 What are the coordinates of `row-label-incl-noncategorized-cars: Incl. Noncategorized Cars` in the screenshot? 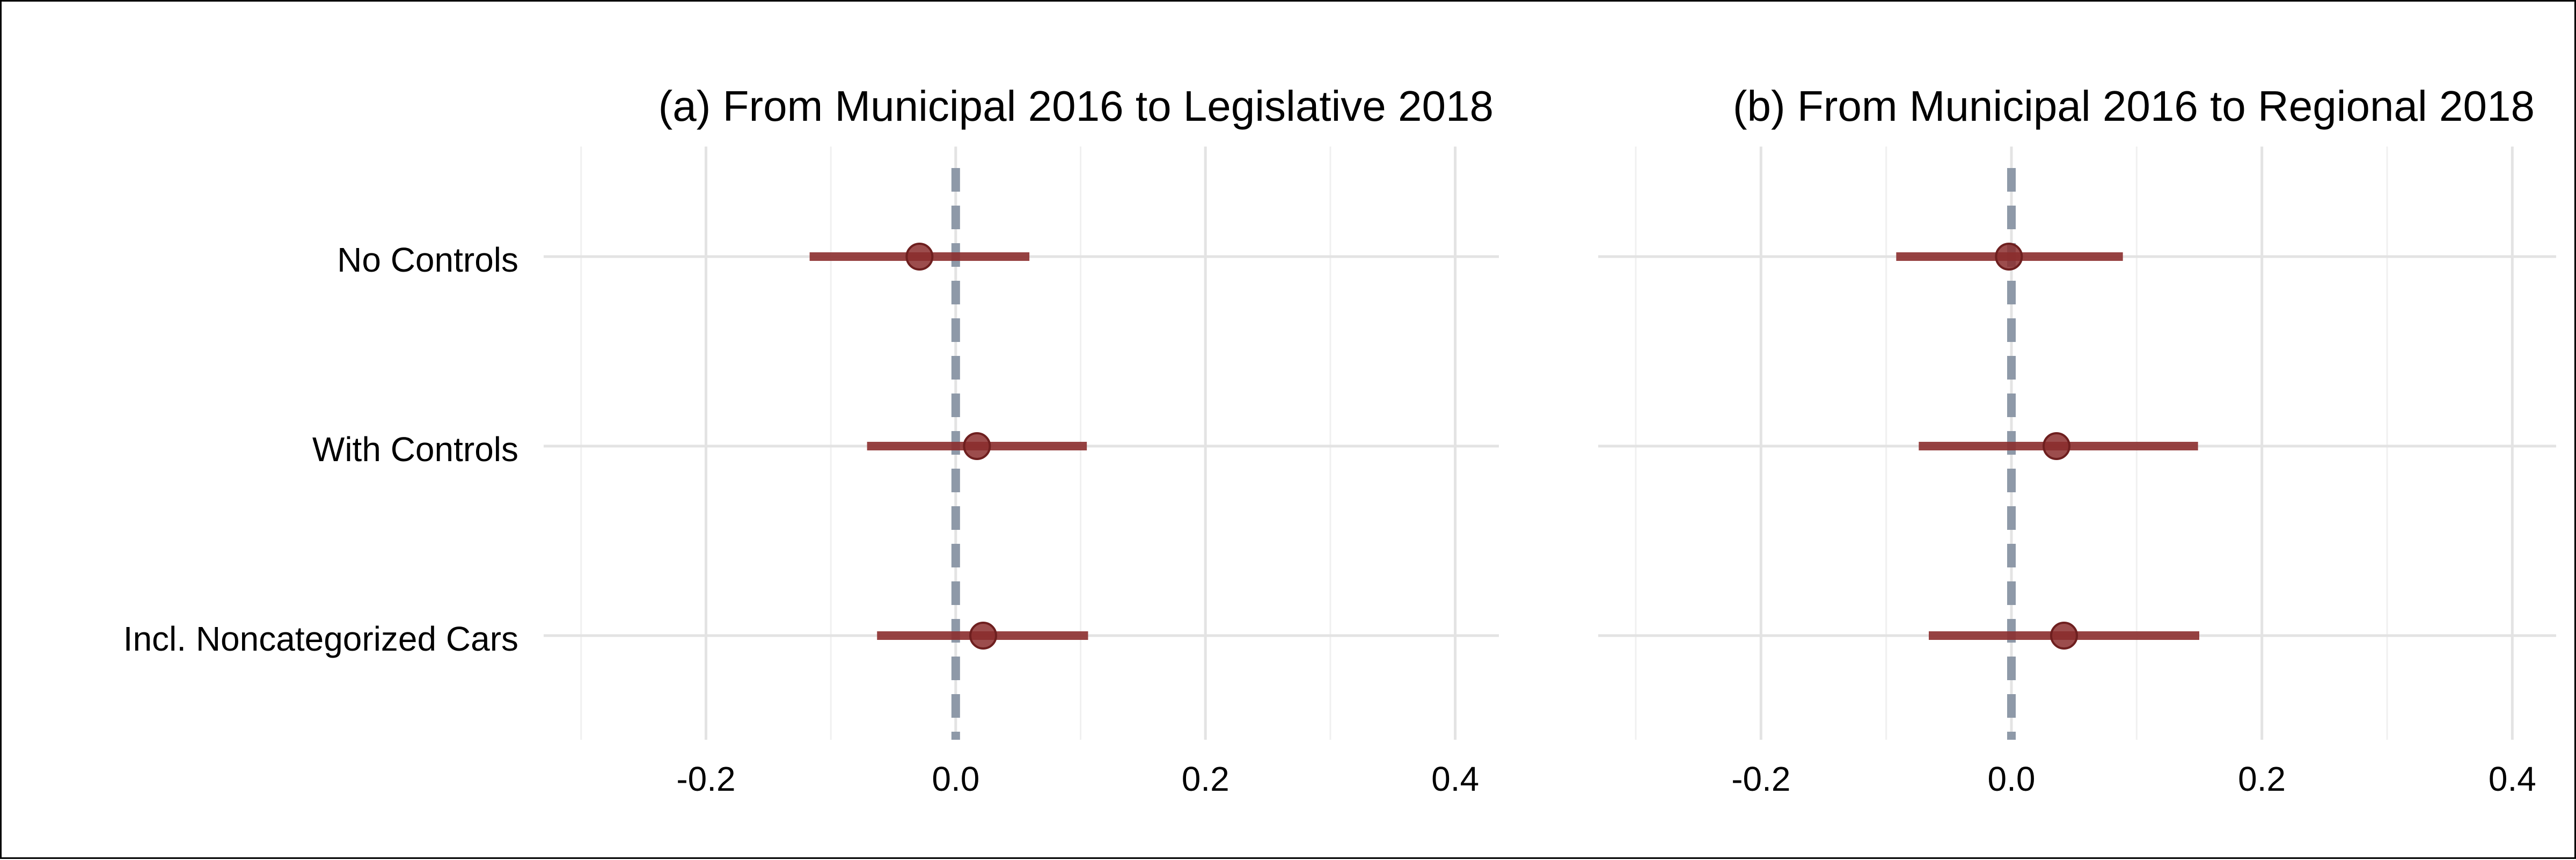 It's located at (320, 639).